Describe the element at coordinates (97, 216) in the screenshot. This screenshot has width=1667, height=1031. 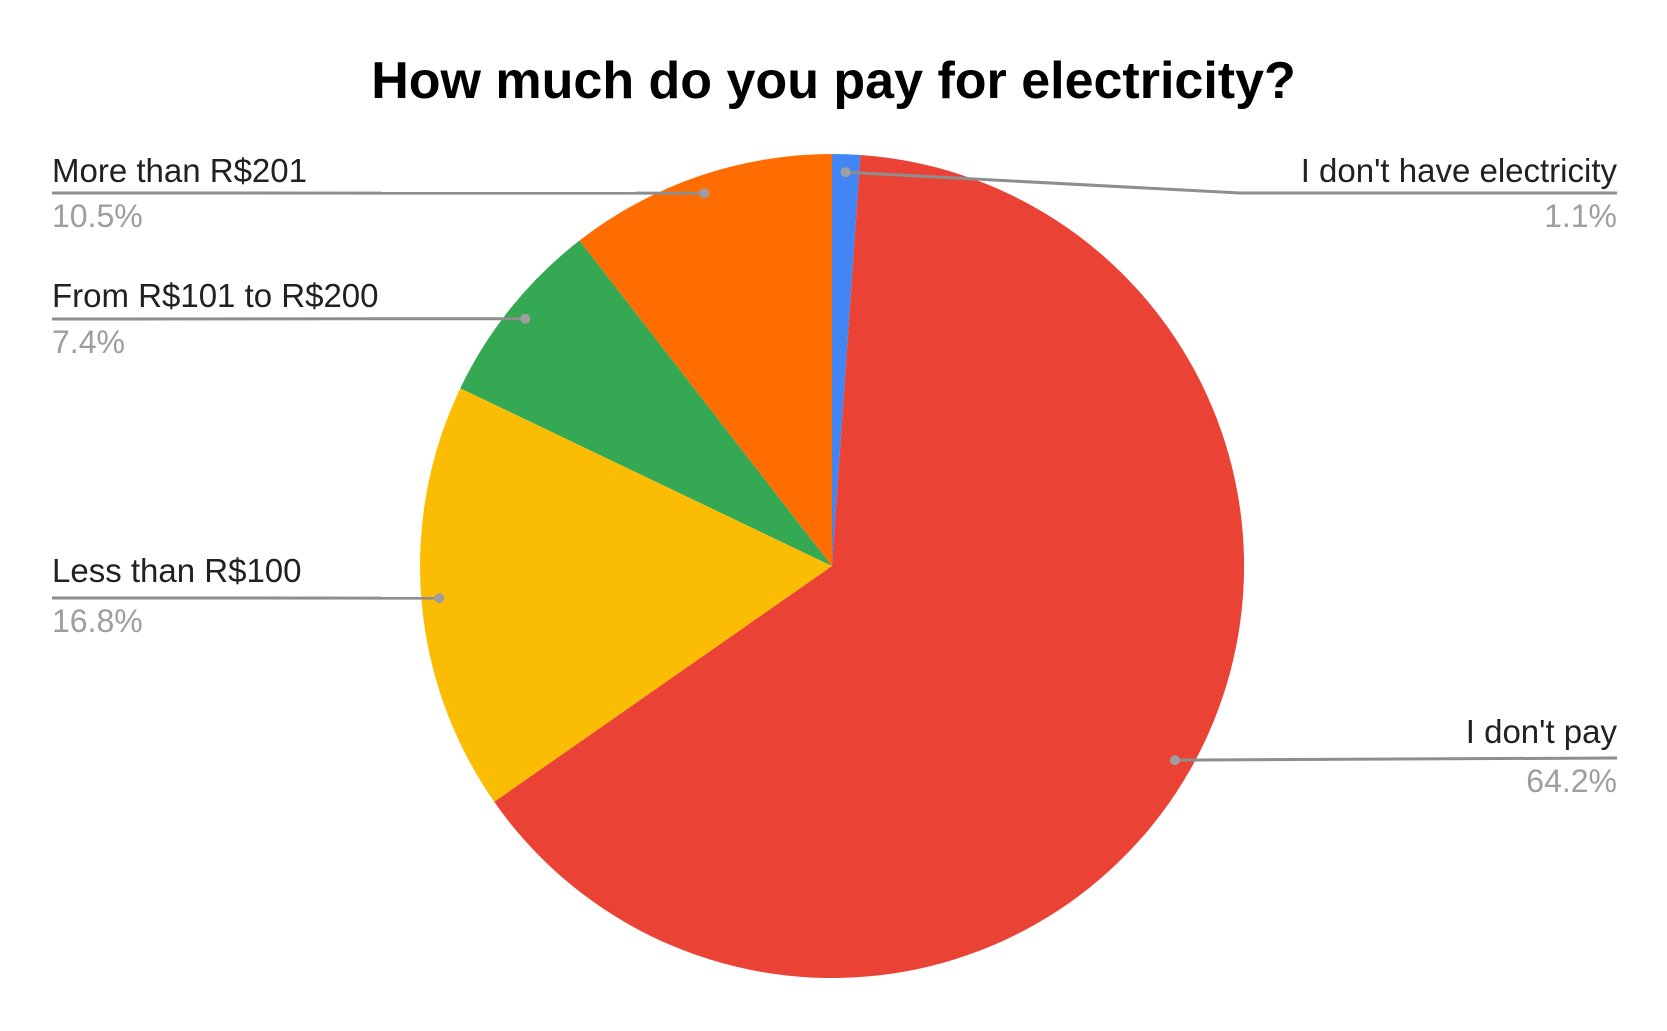
I see `slice-percentage: 10.5%` at that location.